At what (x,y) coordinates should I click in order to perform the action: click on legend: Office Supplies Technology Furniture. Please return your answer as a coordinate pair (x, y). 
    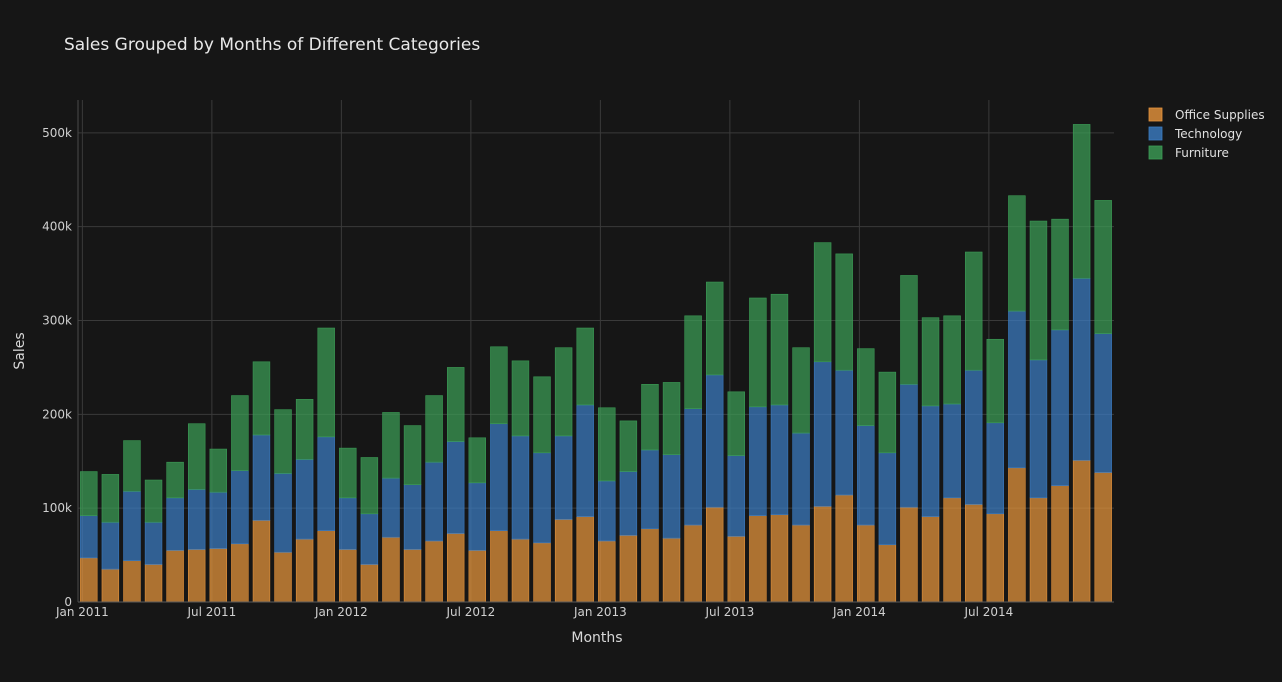
    Looking at the image, I should click on (1206, 133).